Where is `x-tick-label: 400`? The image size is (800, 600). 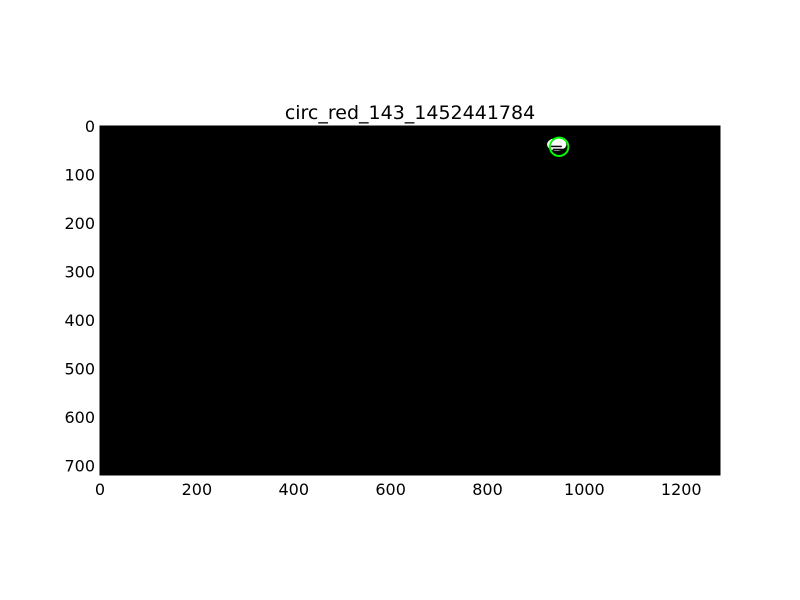
x-tick-label: 400 is located at coordinates (293, 489).